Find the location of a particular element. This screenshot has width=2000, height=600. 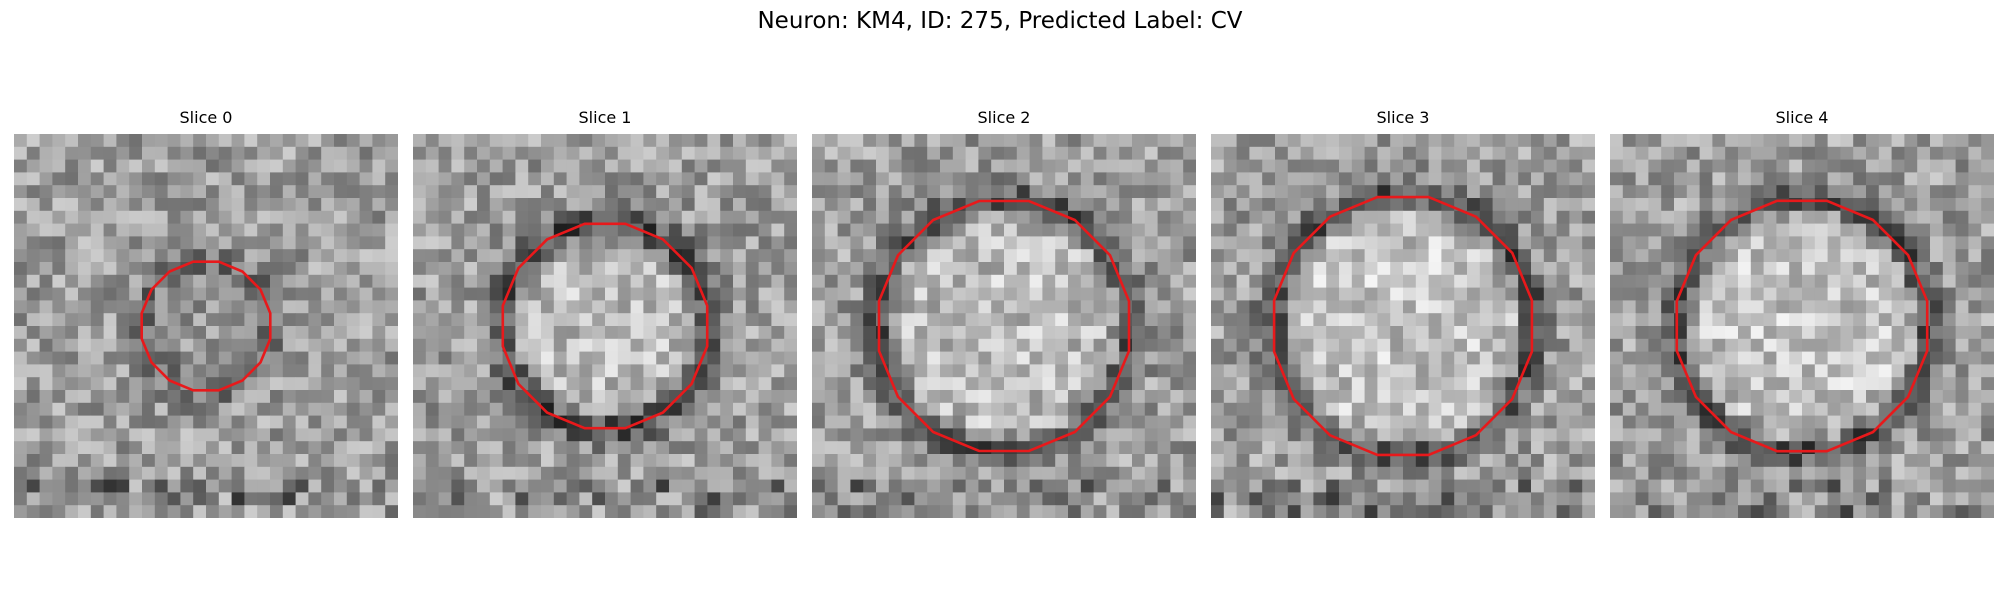

slice-panel-1: Slice 1 is located at coordinates (605, 313).